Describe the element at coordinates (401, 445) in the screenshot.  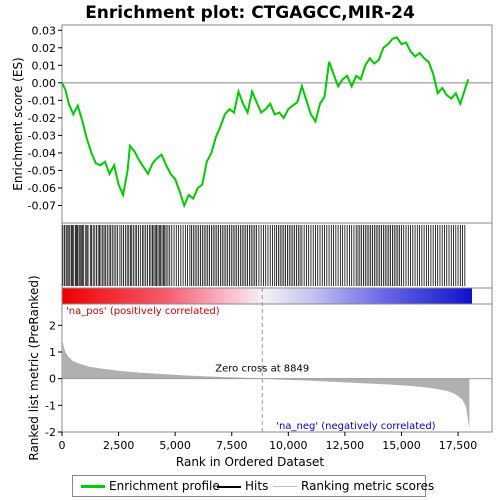
I see `x-tick-label: 15,000` at that location.